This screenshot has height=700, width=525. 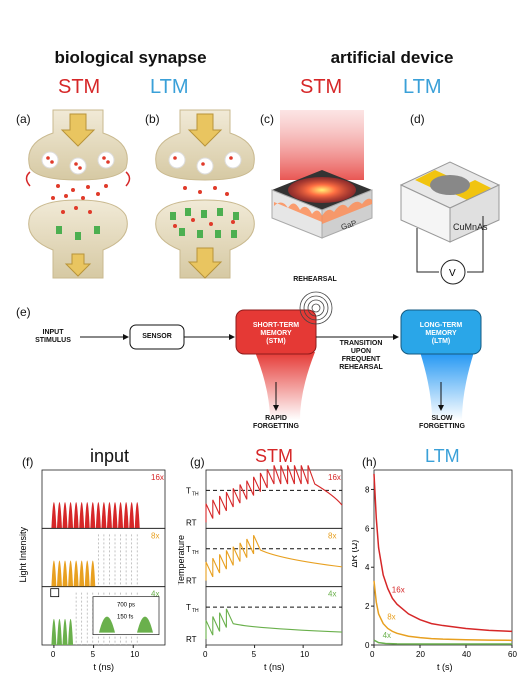 What do you see at coordinates (169, 87) in the screenshot?
I see `ltm-tag-bio: LTM` at bounding box center [169, 87].